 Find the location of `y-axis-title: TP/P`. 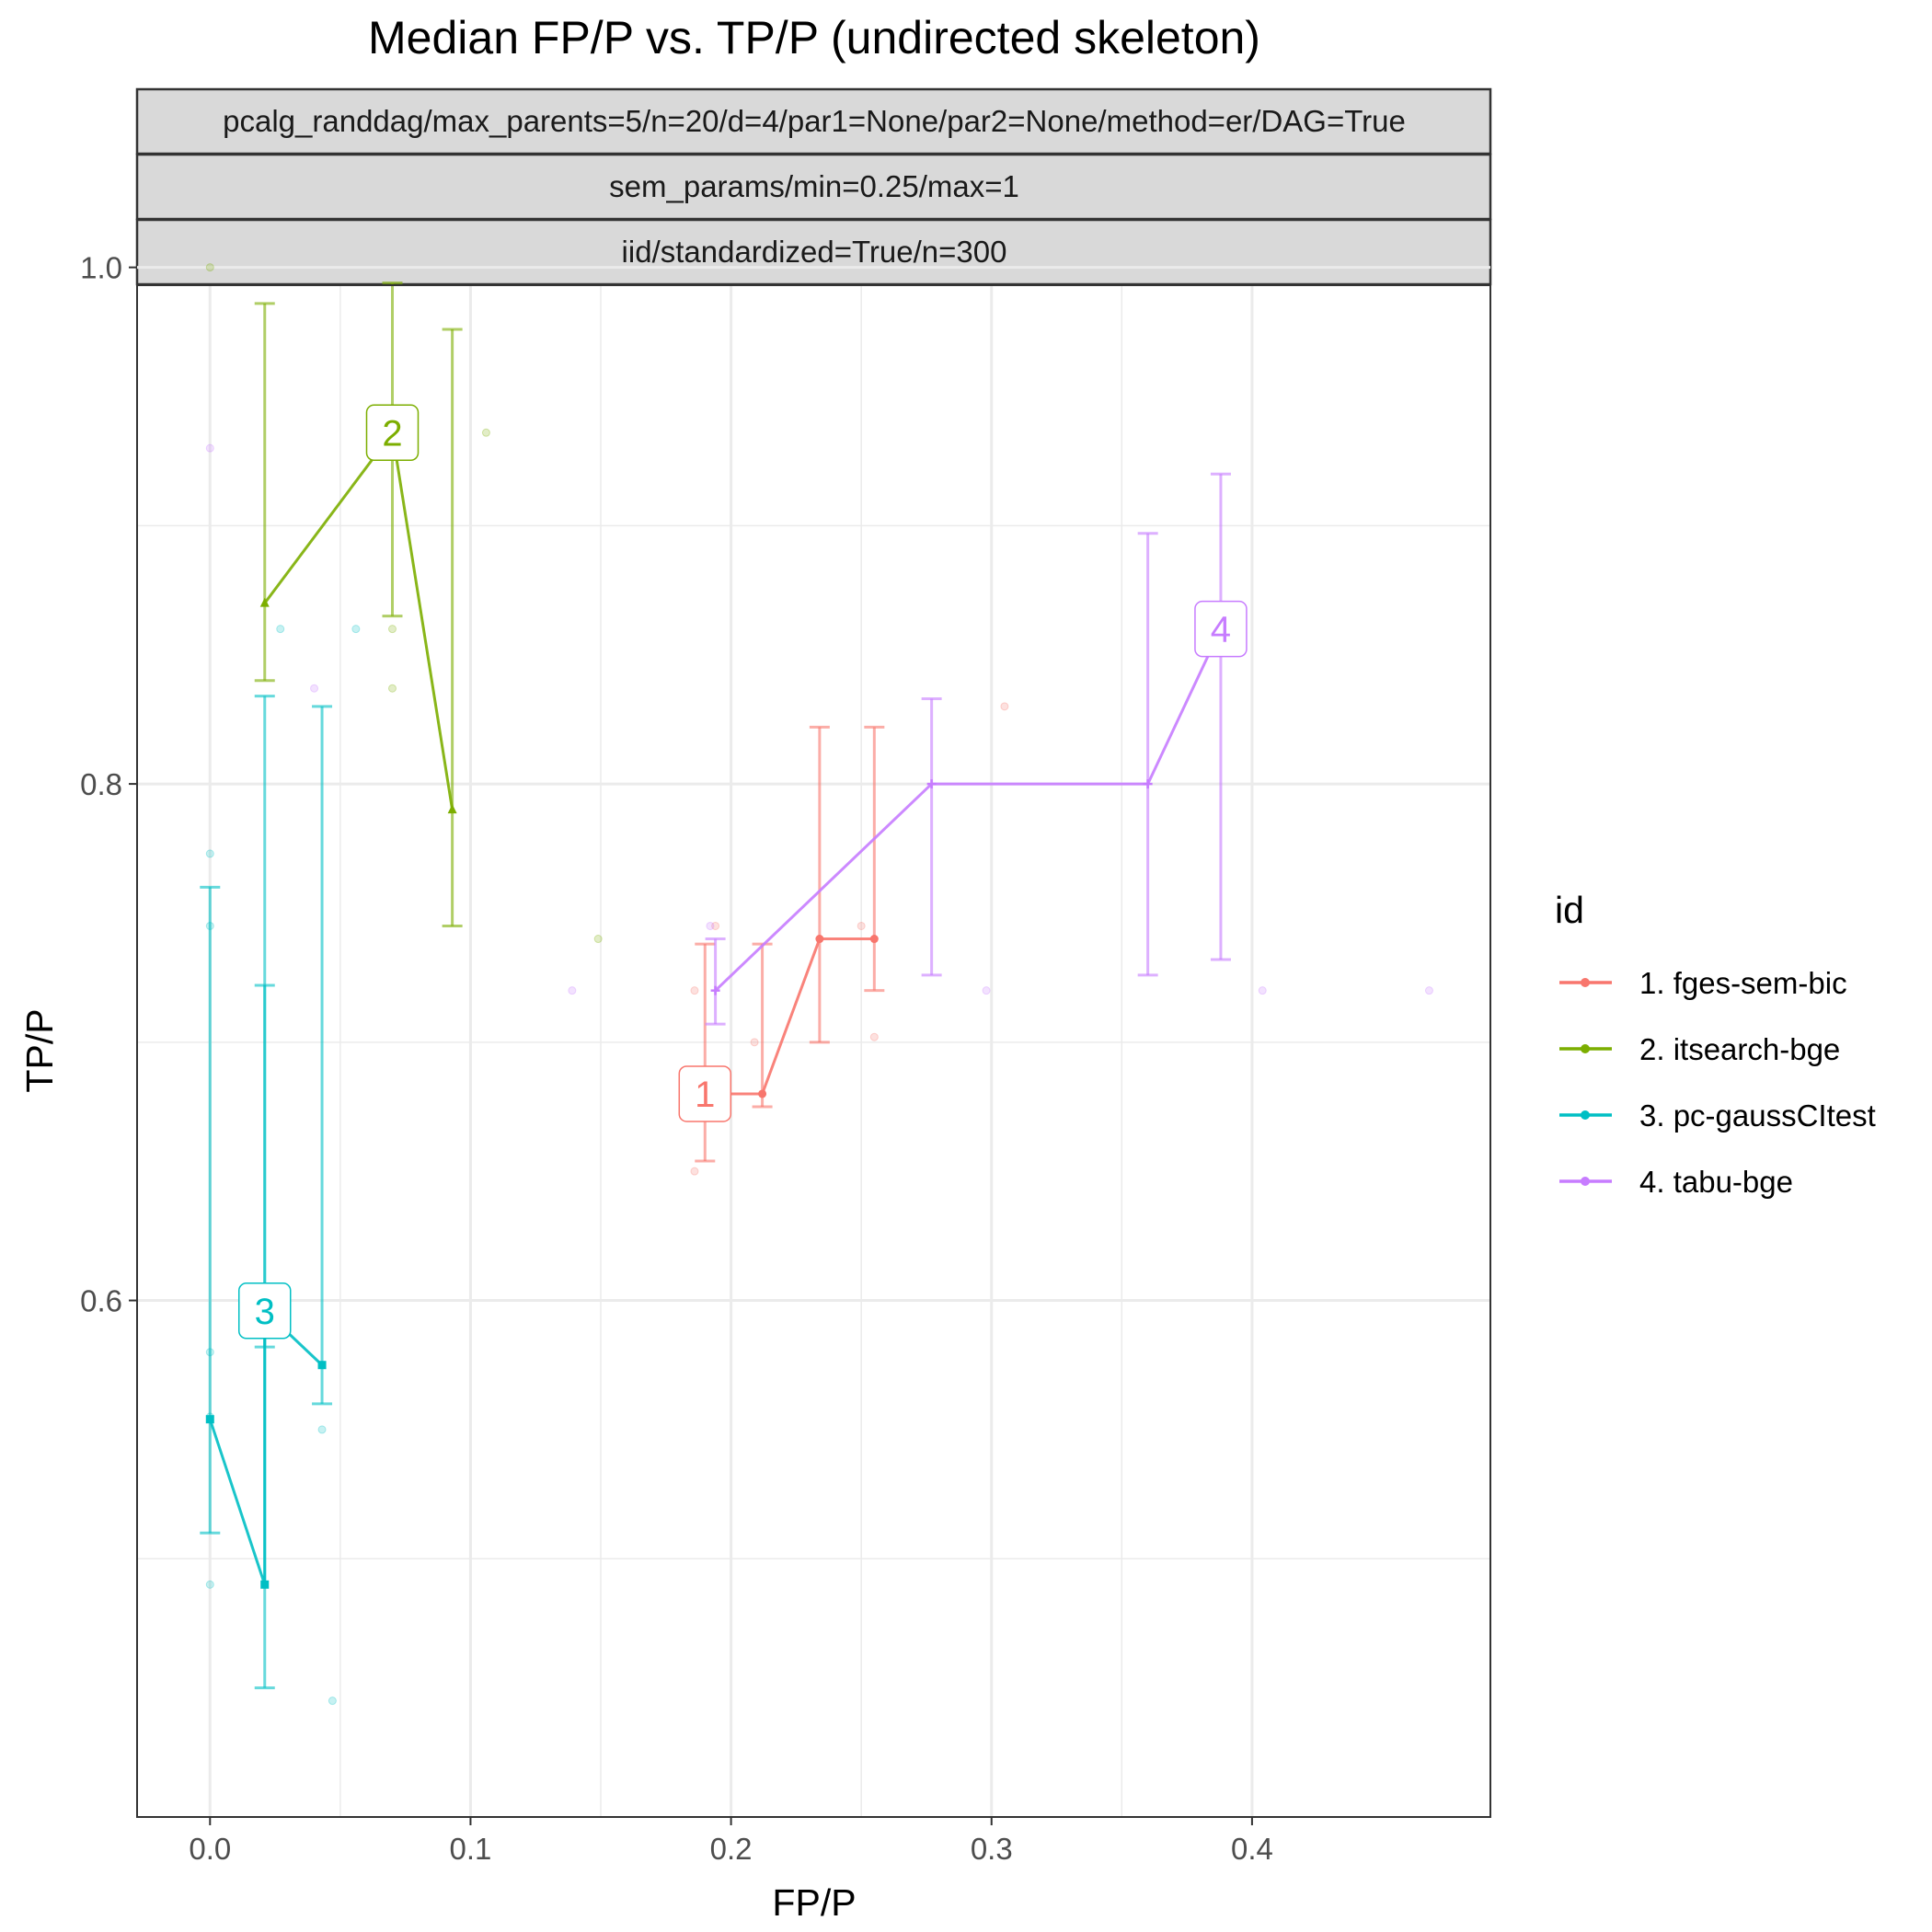

y-axis-title: TP/P is located at coordinates (39, 1050).